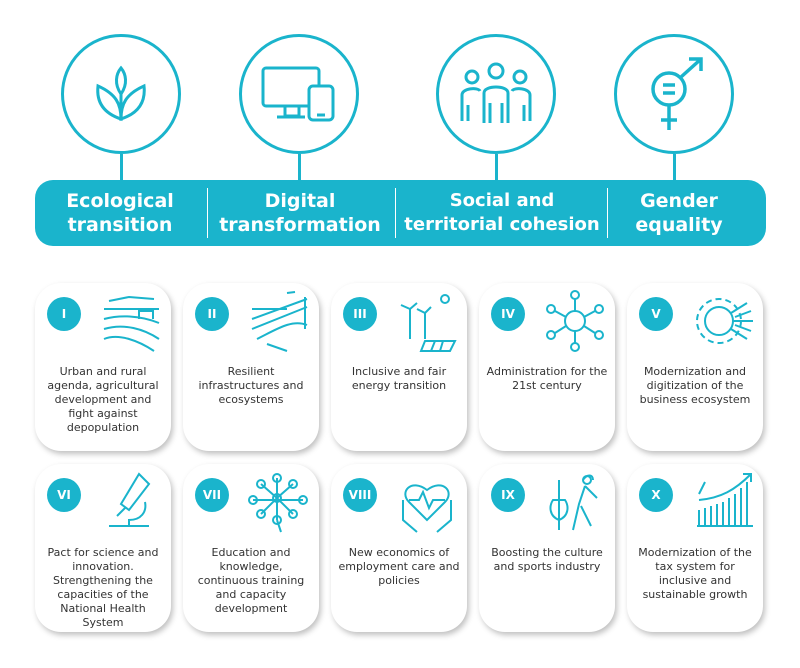  Describe the element at coordinates (679, 213) in the screenshot. I see `pillar-label-gender: Gender equality` at that location.